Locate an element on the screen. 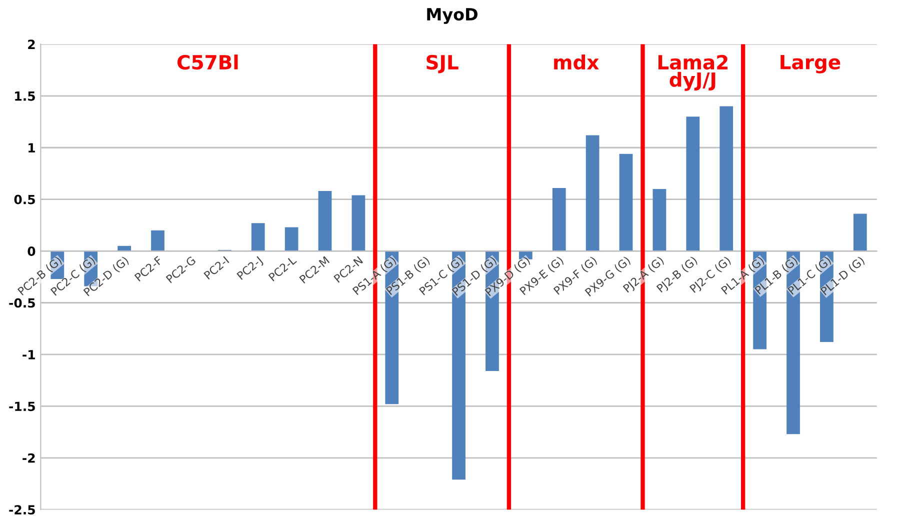  y-tick-label: 2 is located at coordinates (31, 44).